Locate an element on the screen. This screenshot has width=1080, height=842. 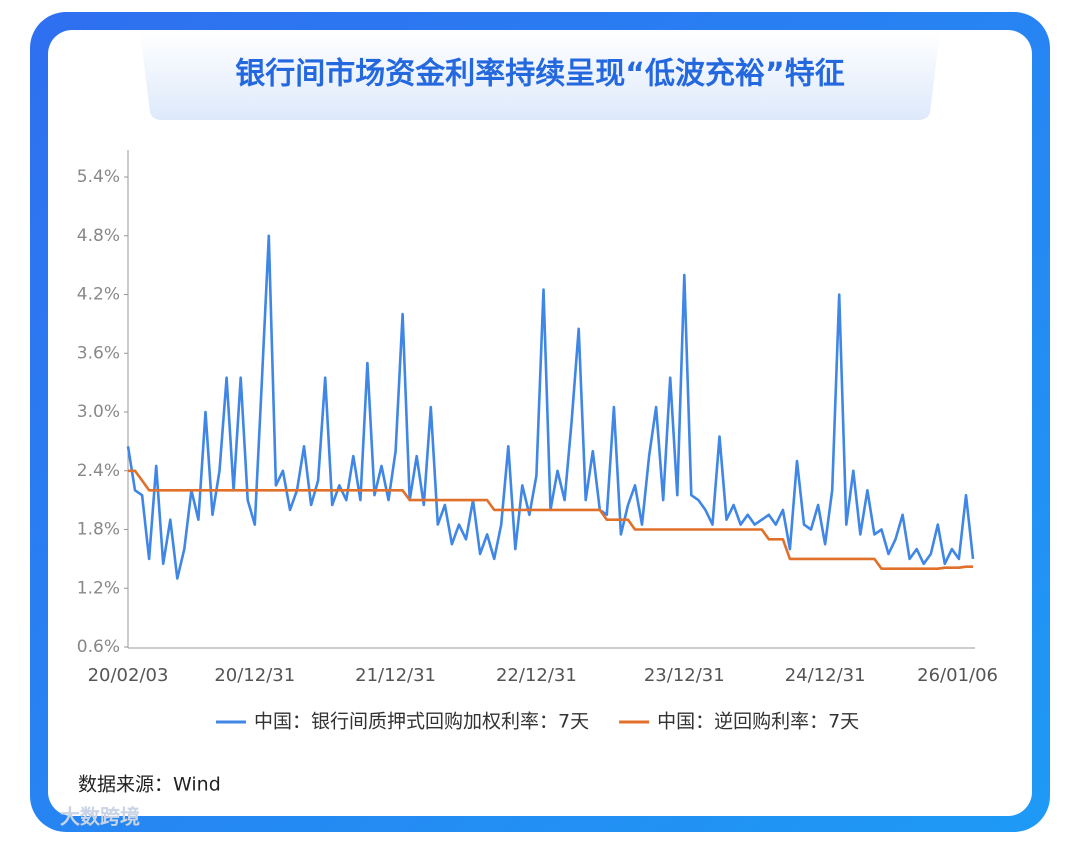
x-tick-label: 20/12/31 is located at coordinates (254, 675).